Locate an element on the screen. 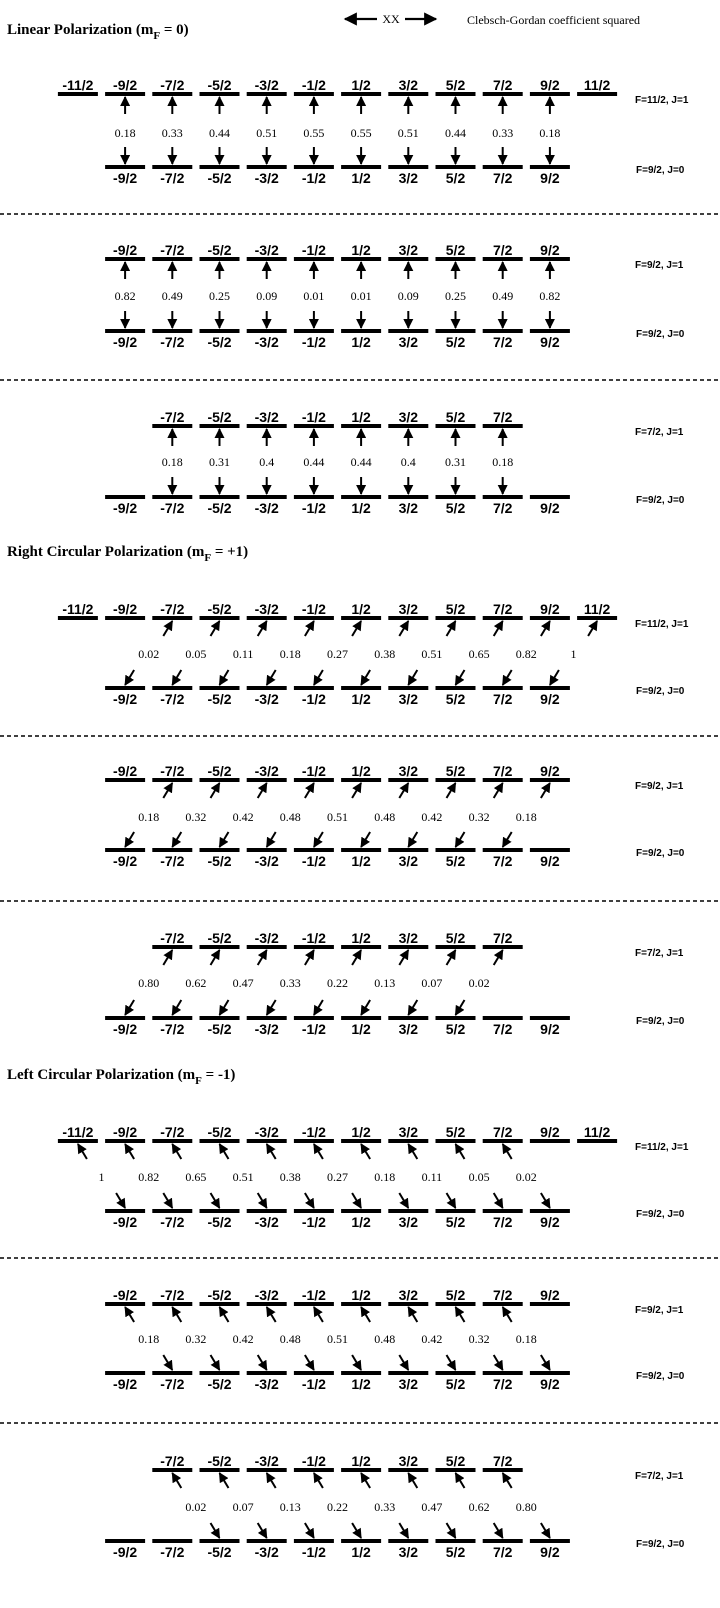  upper-sublevel-label: -11/2 is located at coordinates (77, 609).